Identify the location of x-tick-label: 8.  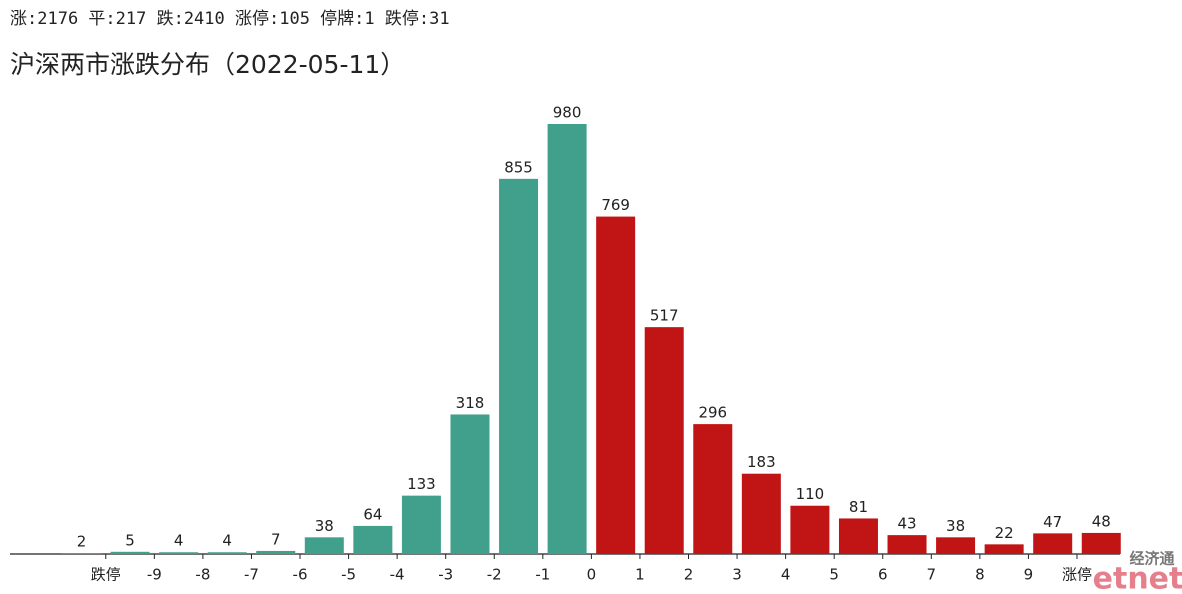
(980, 575).